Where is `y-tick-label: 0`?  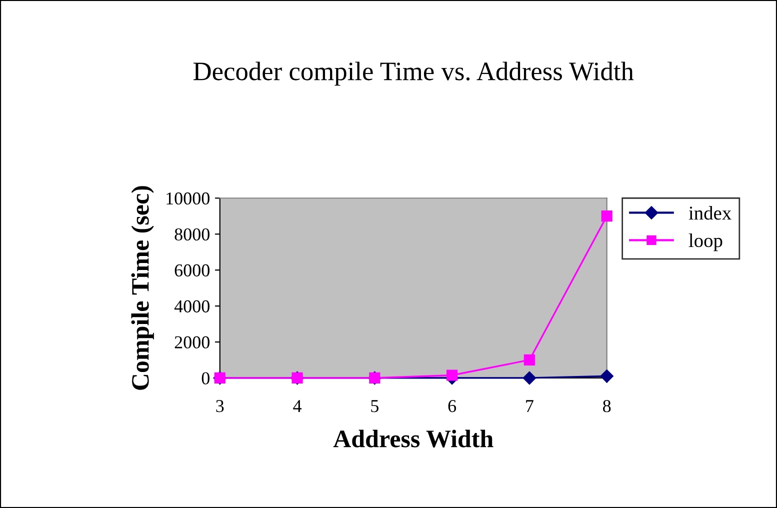
y-tick-label: 0 is located at coordinates (206, 378).